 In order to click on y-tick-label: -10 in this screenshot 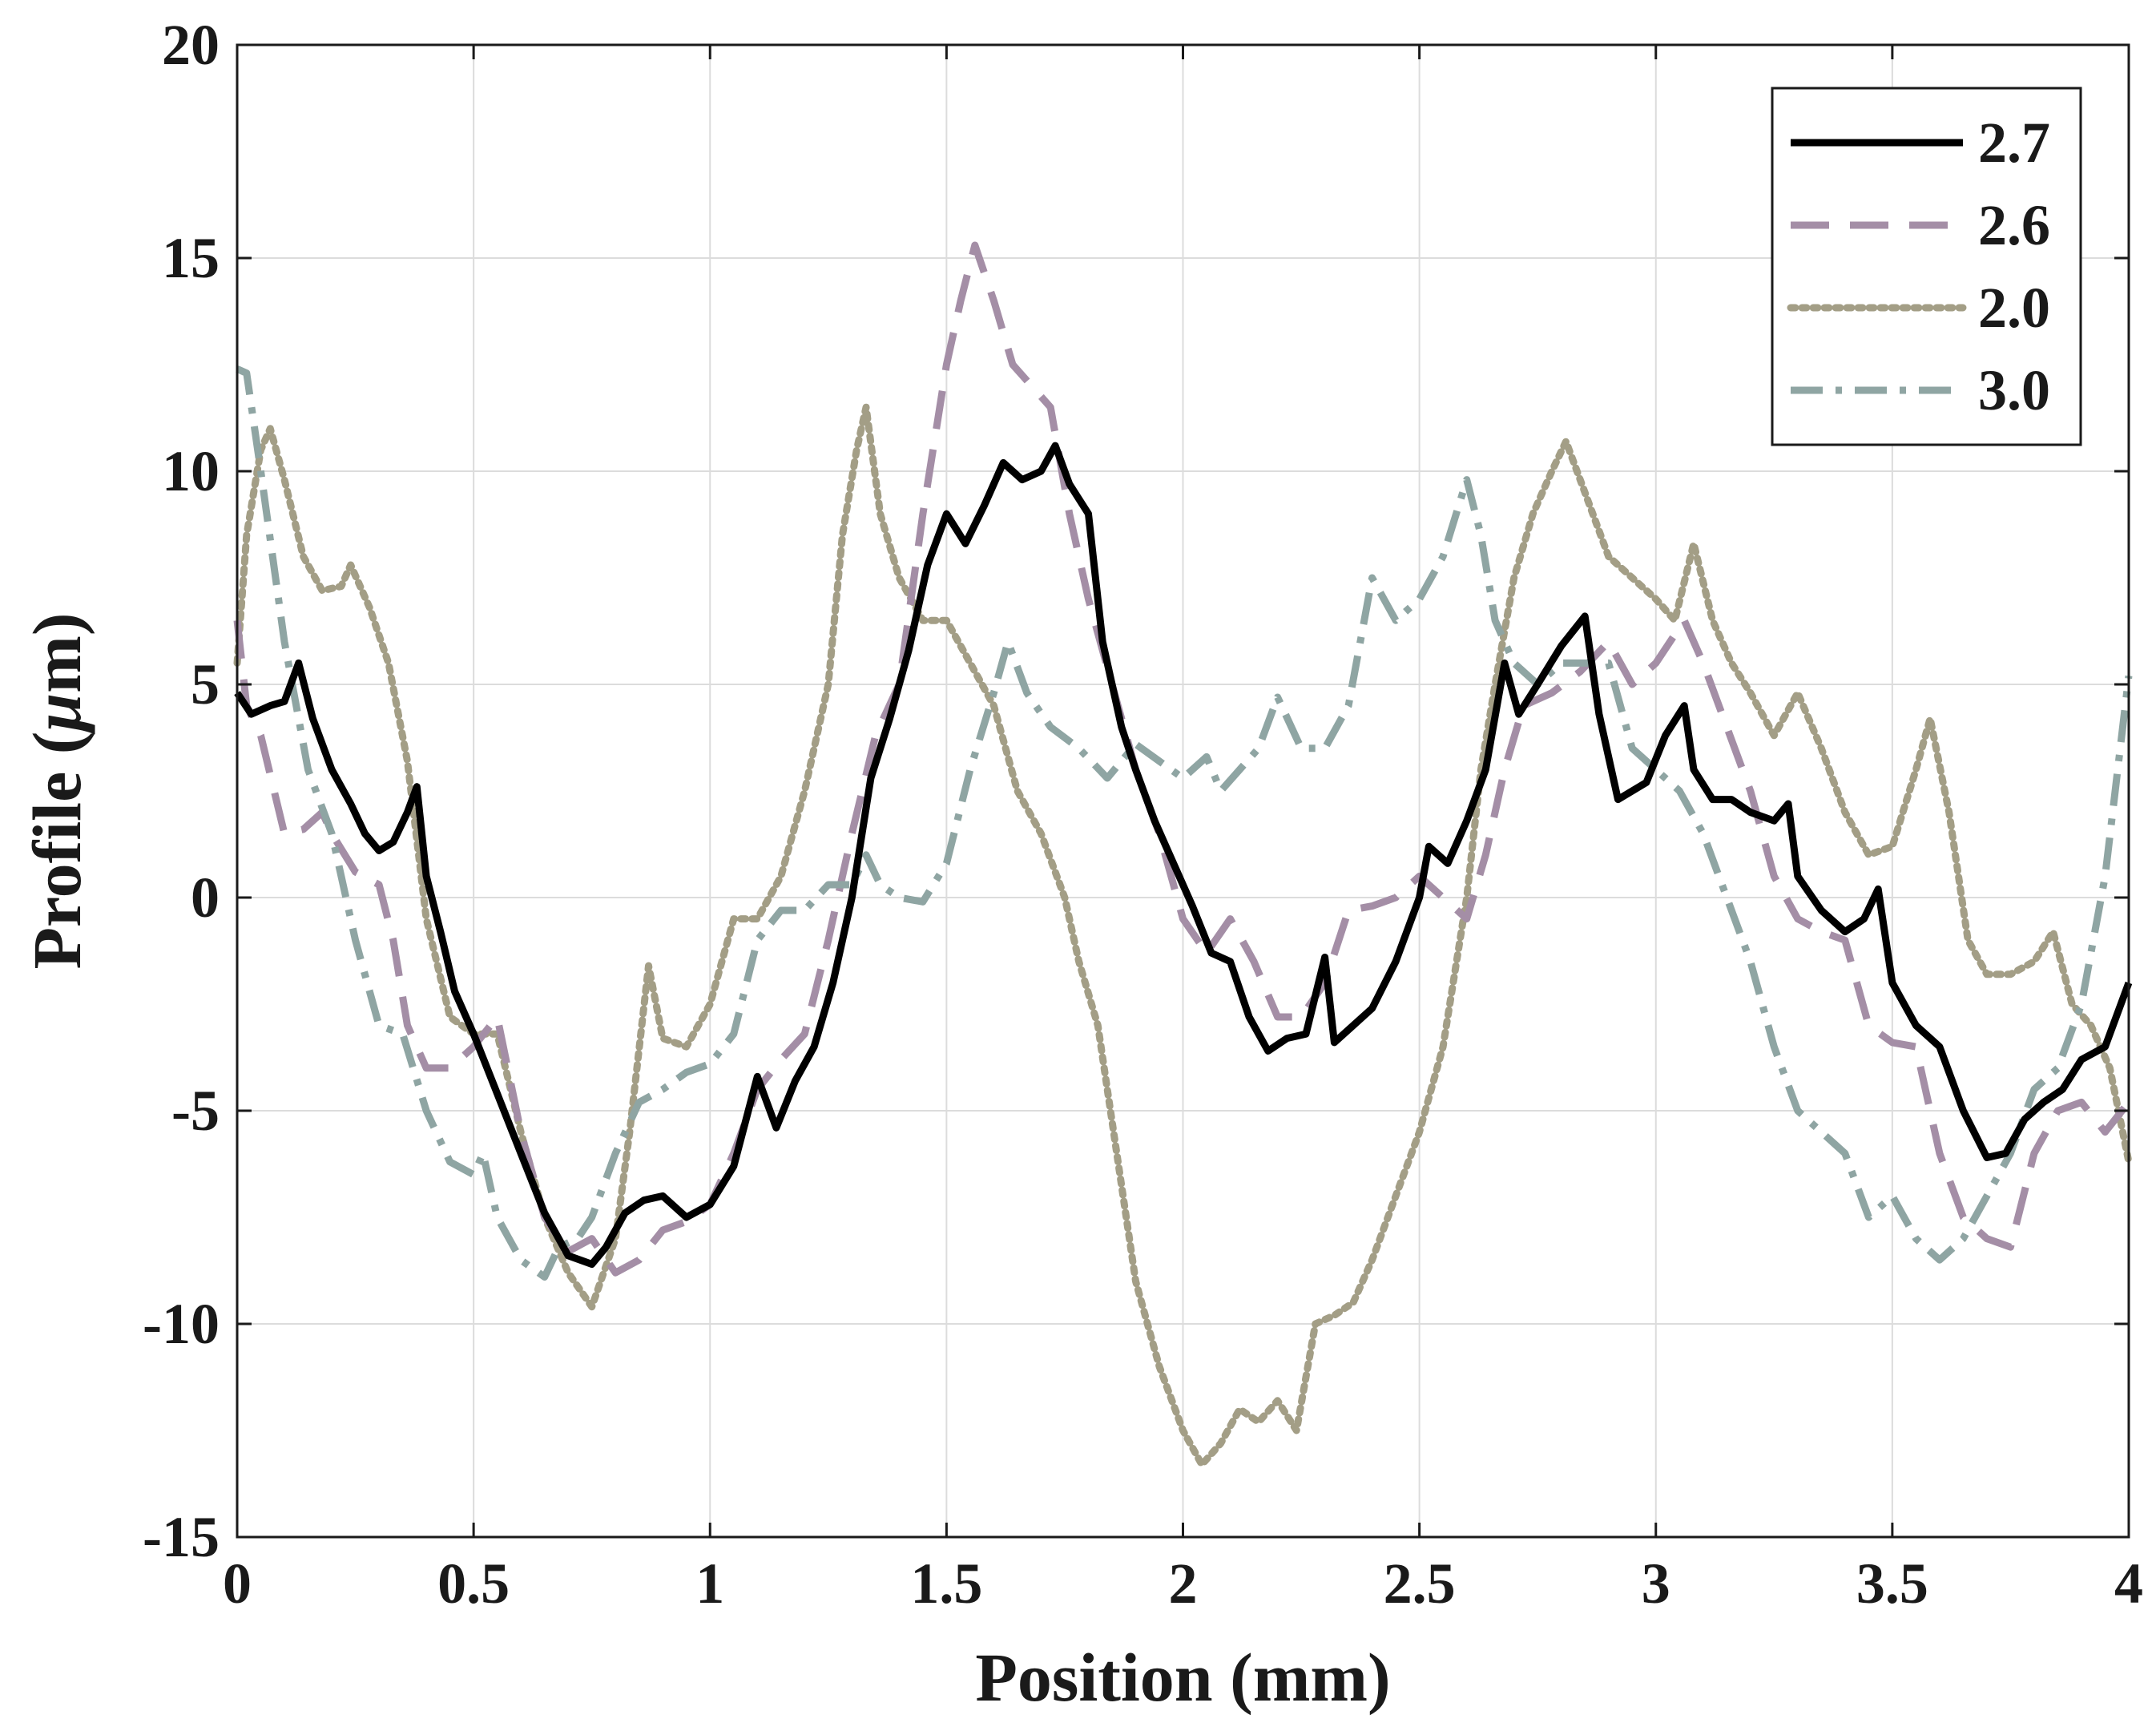, I will do `click(182, 1324)`.